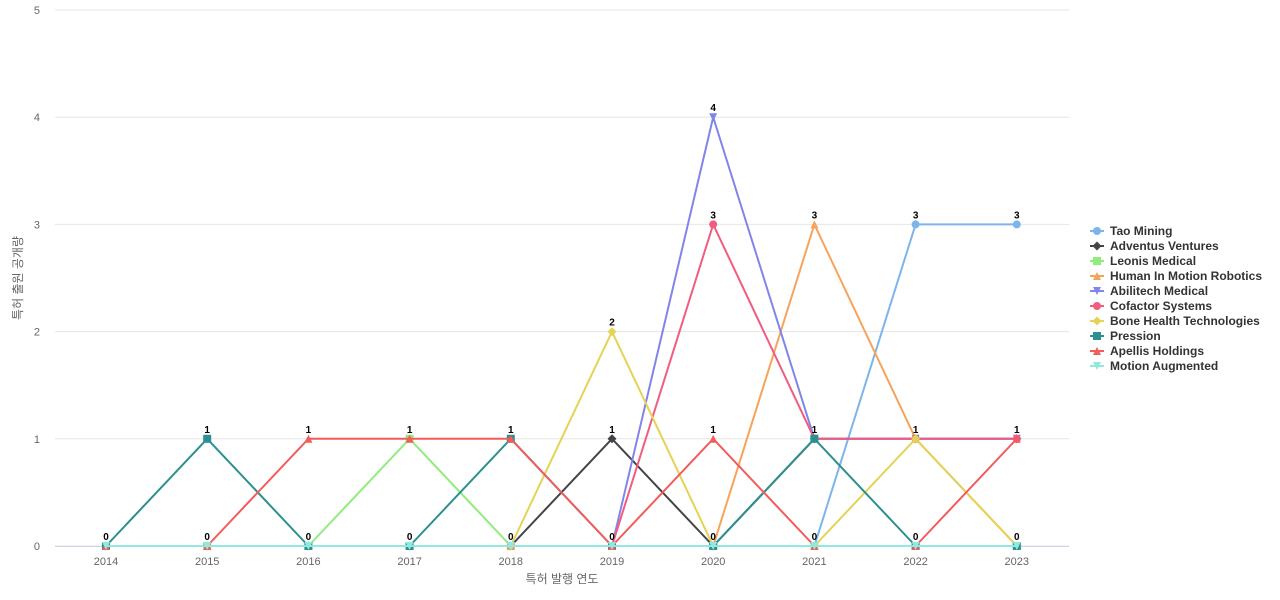 Image resolution: width=1280 pixels, height=600 pixels. What do you see at coordinates (1125, 336) in the screenshot?
I see `legend-item: Pression` at bounding box center [1125, 336].